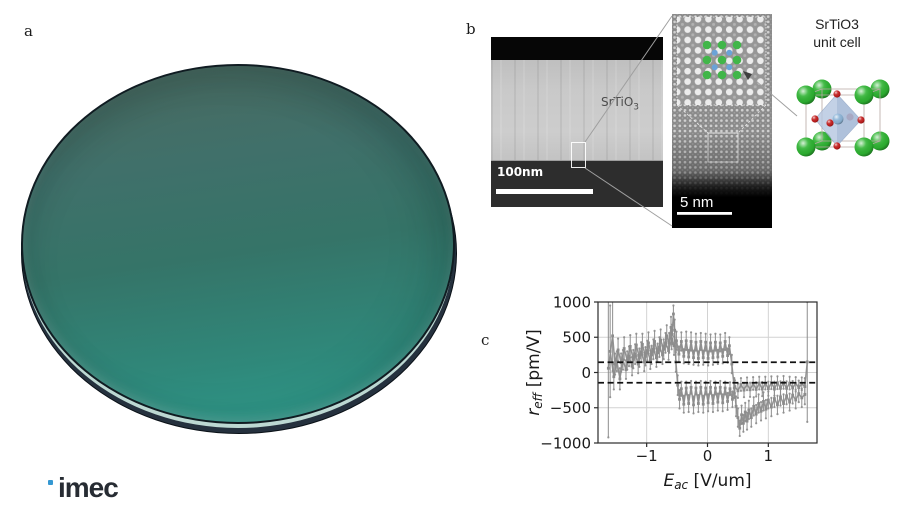  What do you see at coordinates (707, 481) in the screenshot?
I see `svg-text: Eac [V/um]` at bounding box center [707, 481].